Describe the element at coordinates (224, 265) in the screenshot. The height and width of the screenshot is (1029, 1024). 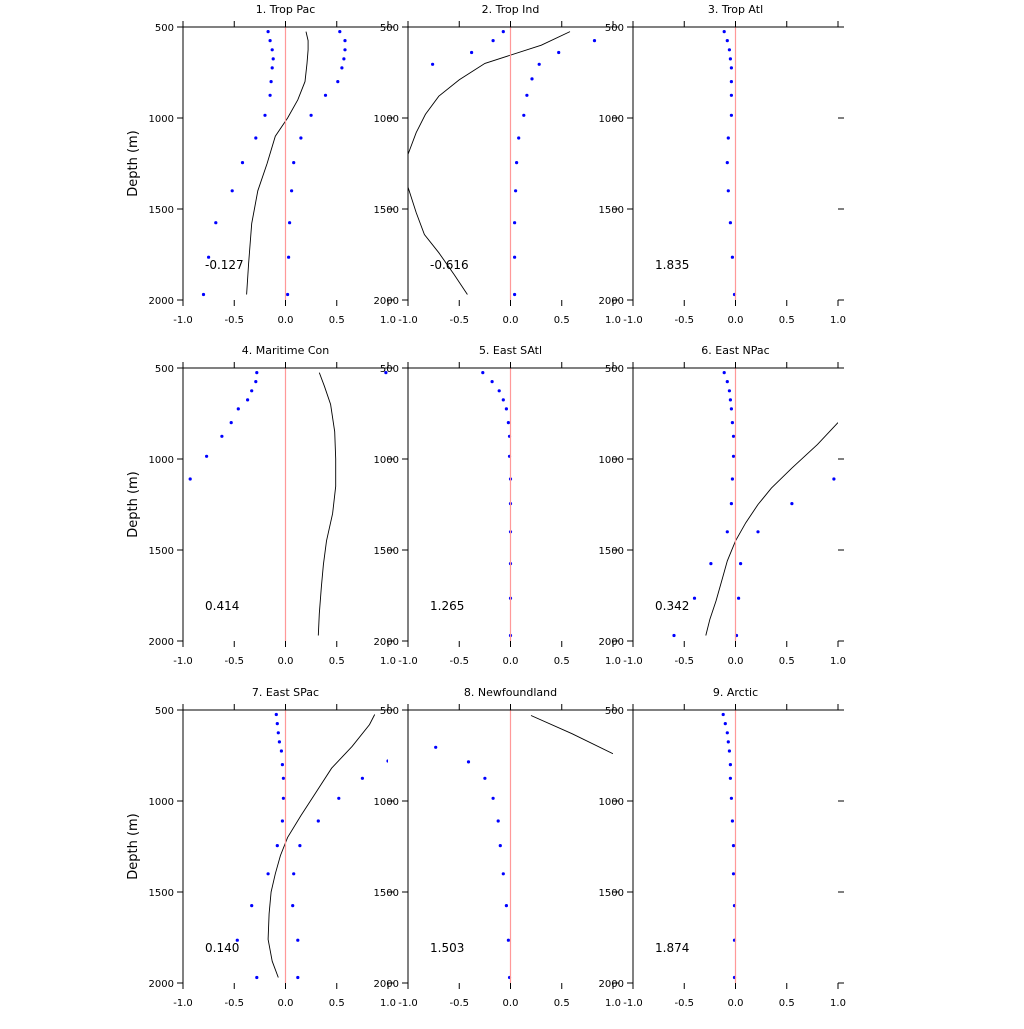
I see `panel-annotation: -0.127` at that location.